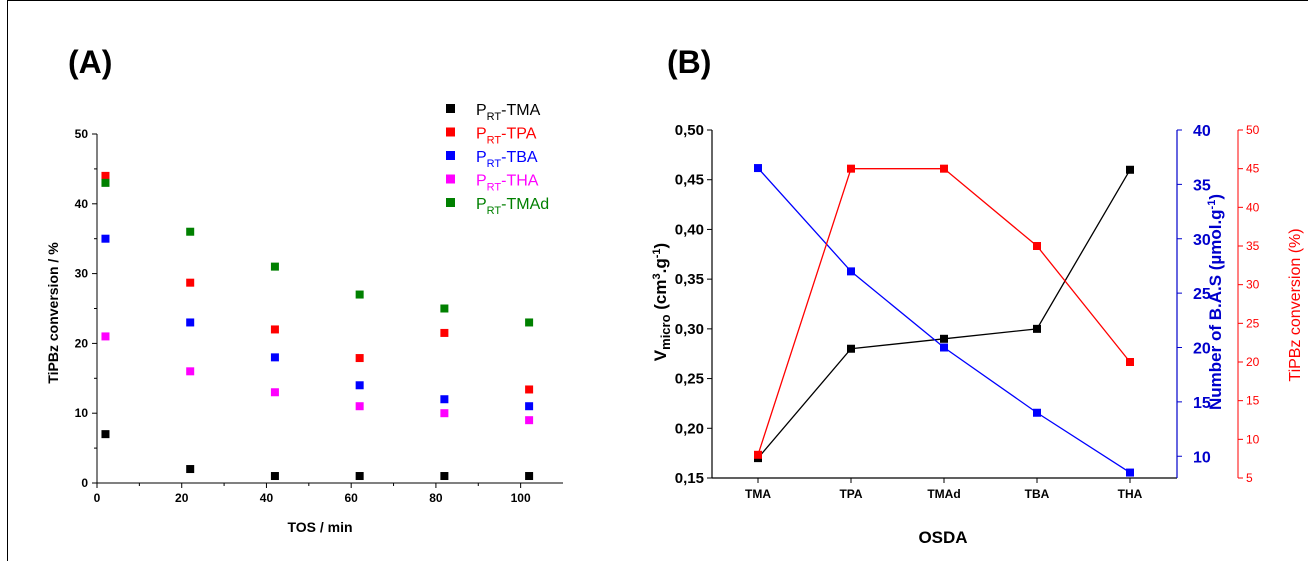  I want to click on panel-a-x-axis-label: TOS / min, so click(319, 527).